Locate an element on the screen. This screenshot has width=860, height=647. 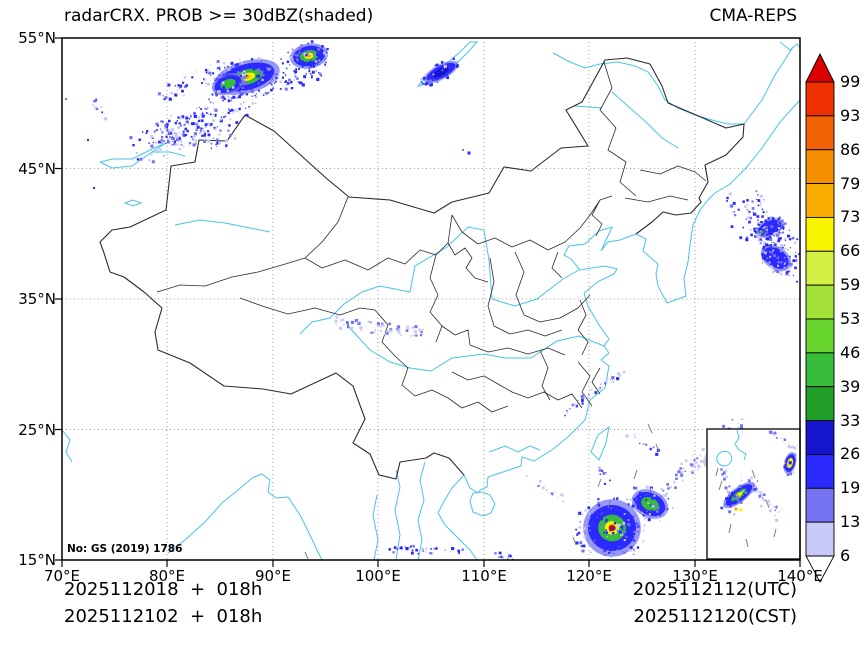
valid-time-utc: 2025112112(UTC) is located at coordinates (714, 589).